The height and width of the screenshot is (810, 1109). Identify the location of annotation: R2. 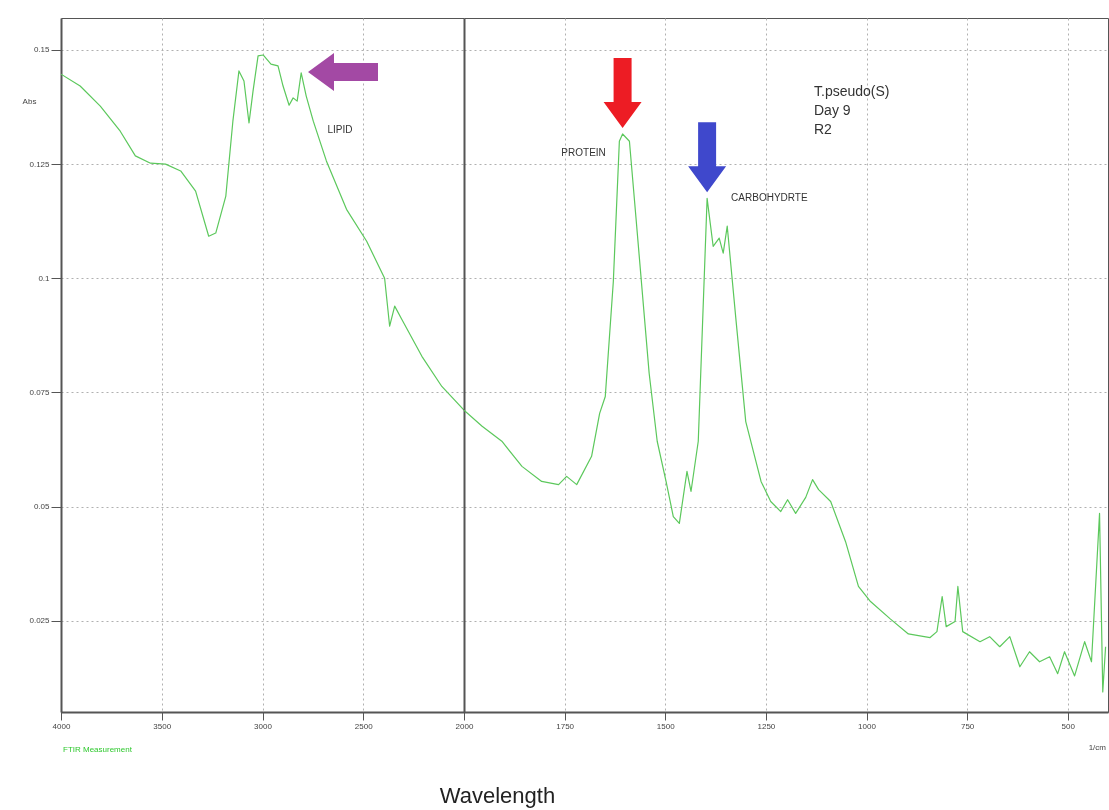
(823, 129).